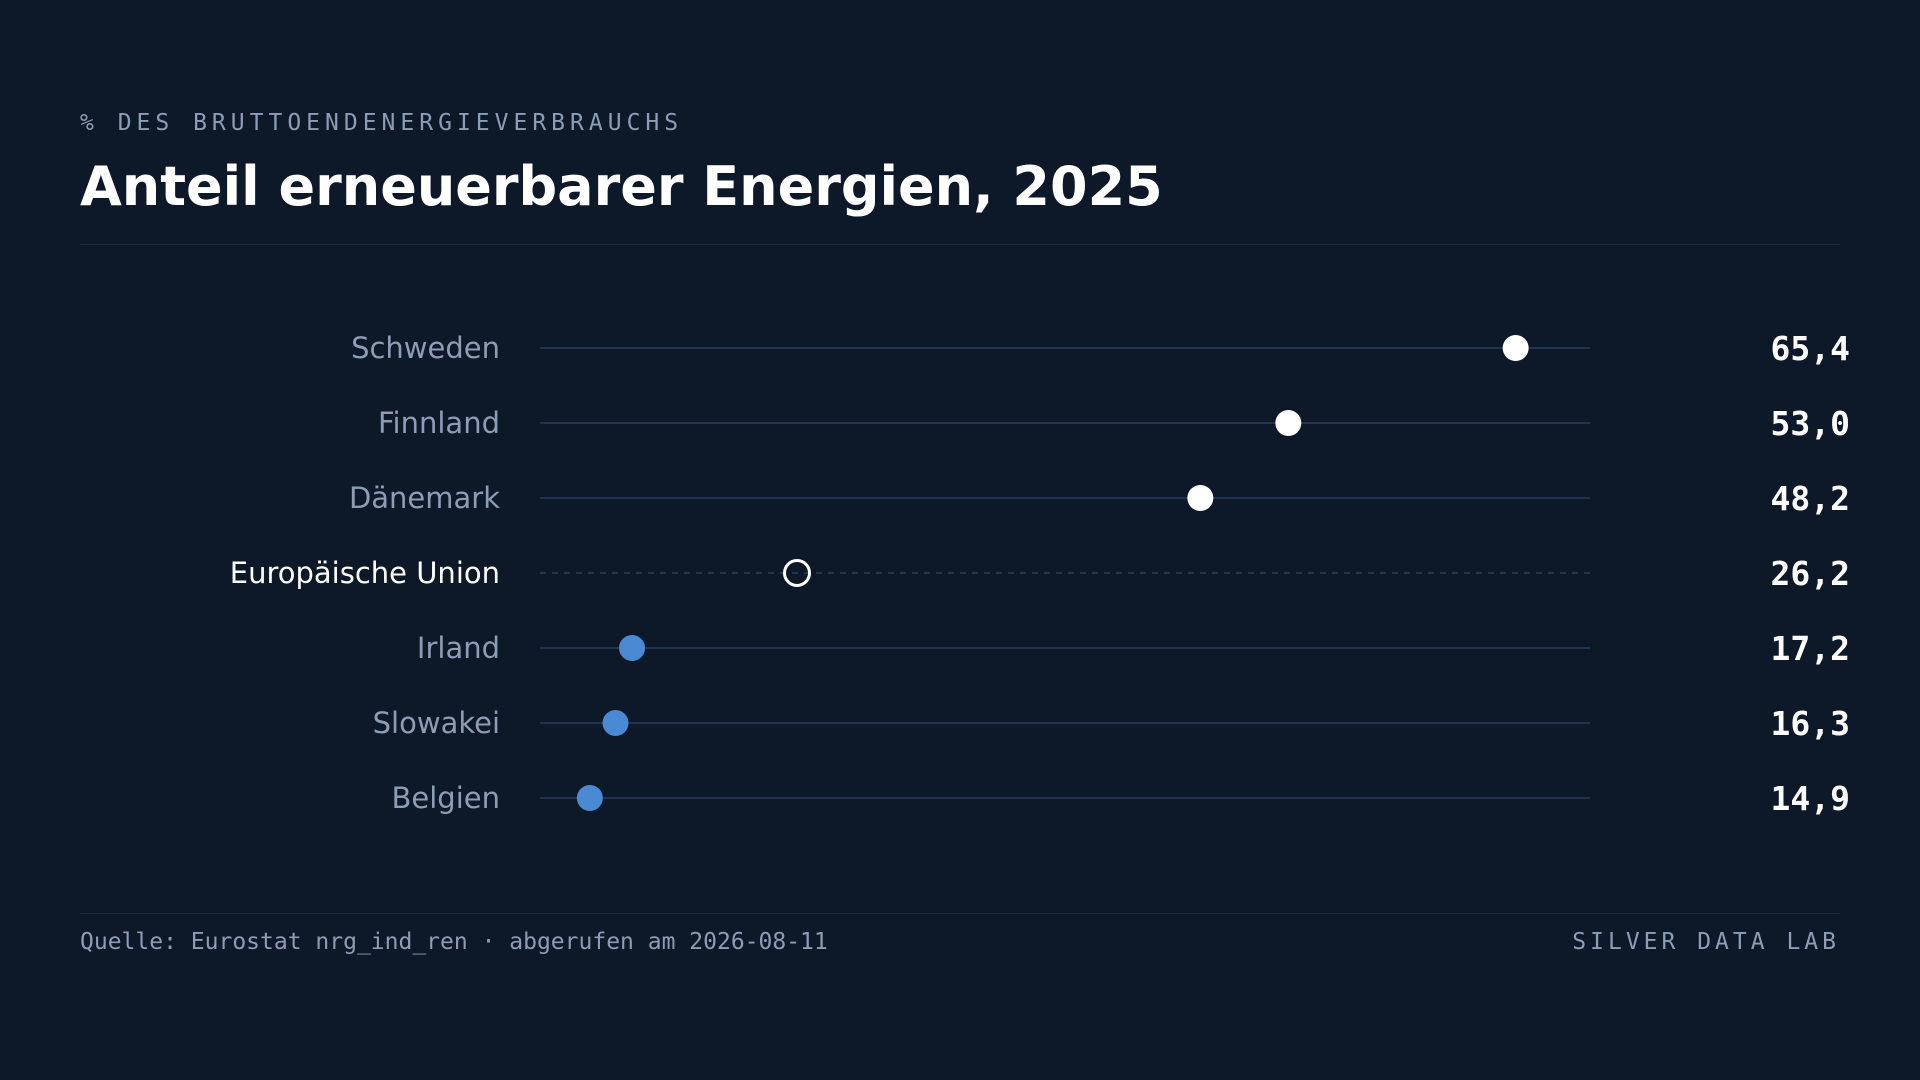 The width and height of the screenshot is (1920, 1080). I want to click on row-schweden: Schweden 65,4, so click(1100, 348).